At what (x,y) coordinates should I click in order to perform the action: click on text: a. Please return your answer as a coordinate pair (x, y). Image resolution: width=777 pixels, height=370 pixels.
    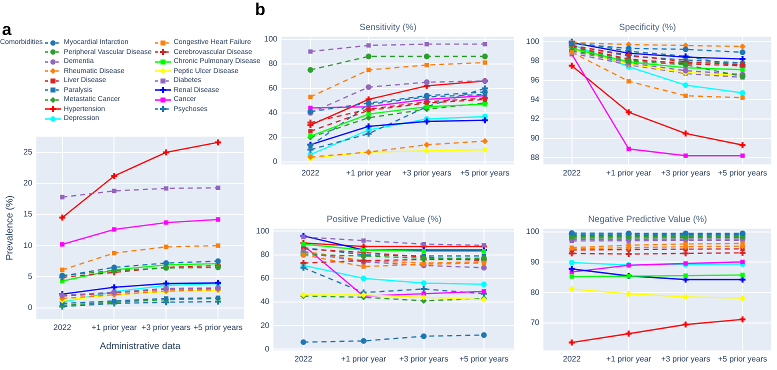
    Looking at the image, I should click on (7, 29).